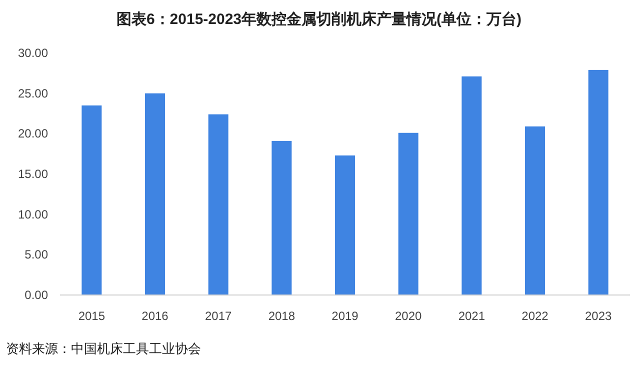 This screenshot has height=369, width=638. Describe the element at coordinates (472, 316) in the screenshot. I see `x-tick-label: 2021` at that location.